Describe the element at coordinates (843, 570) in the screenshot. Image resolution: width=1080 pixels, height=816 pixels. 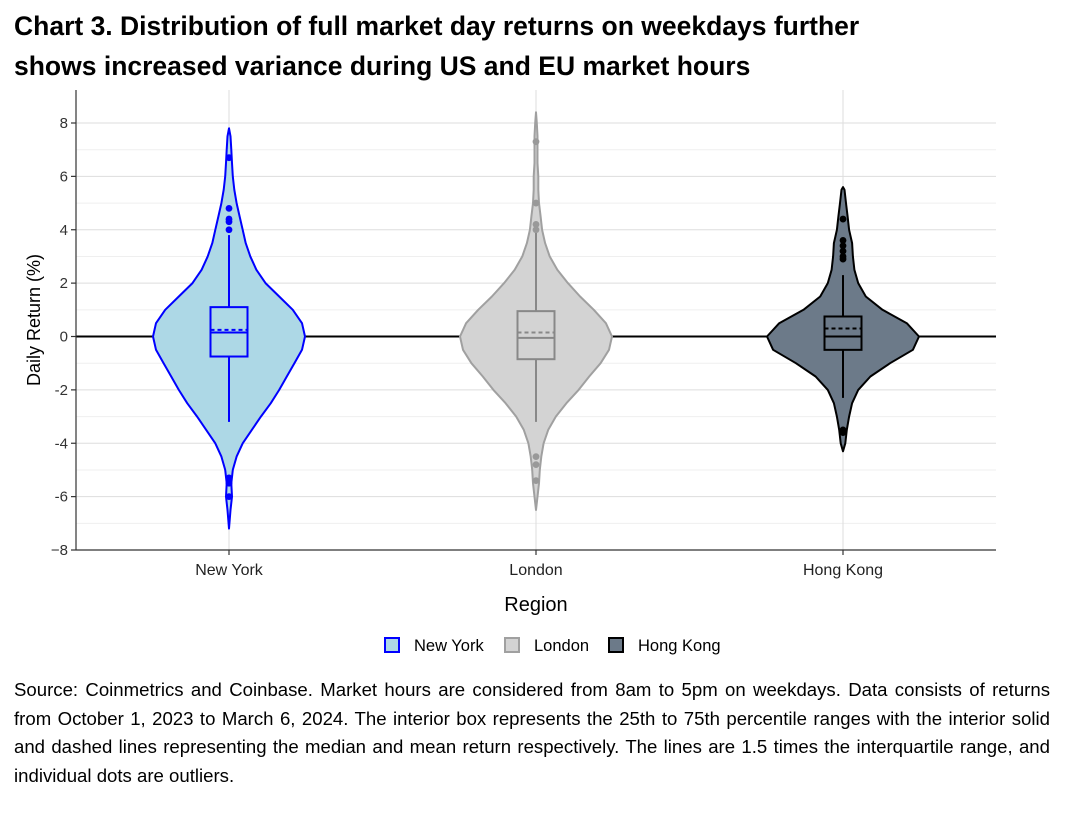
I see `x-tick-label: Hong Kong` at that location.